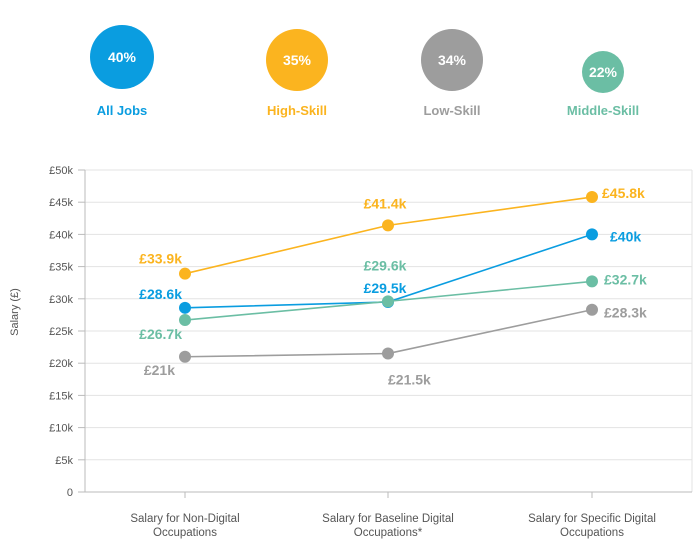  Describe the element at coordinates (409, 380) in the screenshot. I see `data-label-low-skill: £21.5k` at that location.